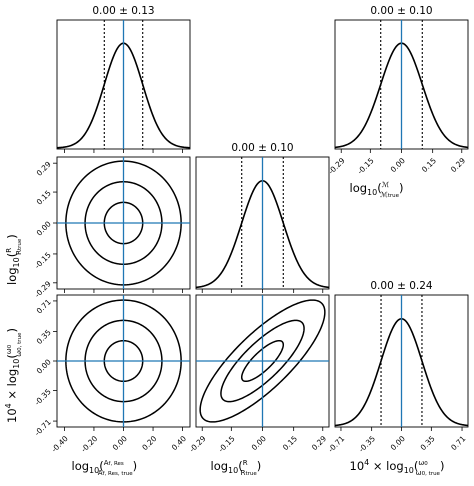  I want to click on x-tick-label-logA: -0.40, so click(60, 444).